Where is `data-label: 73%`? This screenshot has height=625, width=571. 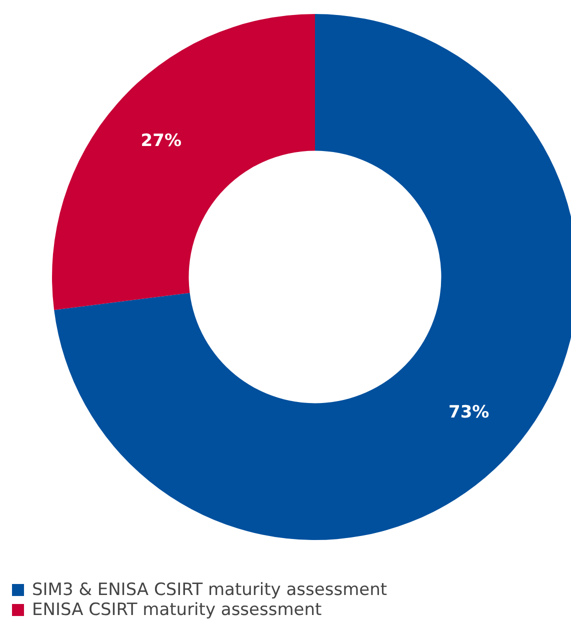 data-label: 73% is located at coordinates (469, 412).